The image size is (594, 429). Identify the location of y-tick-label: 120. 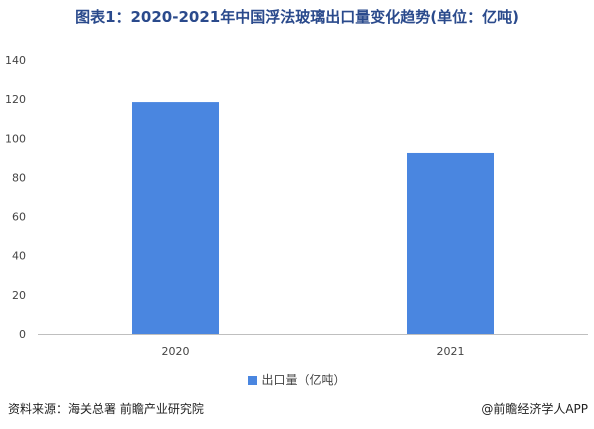
(15, 99).